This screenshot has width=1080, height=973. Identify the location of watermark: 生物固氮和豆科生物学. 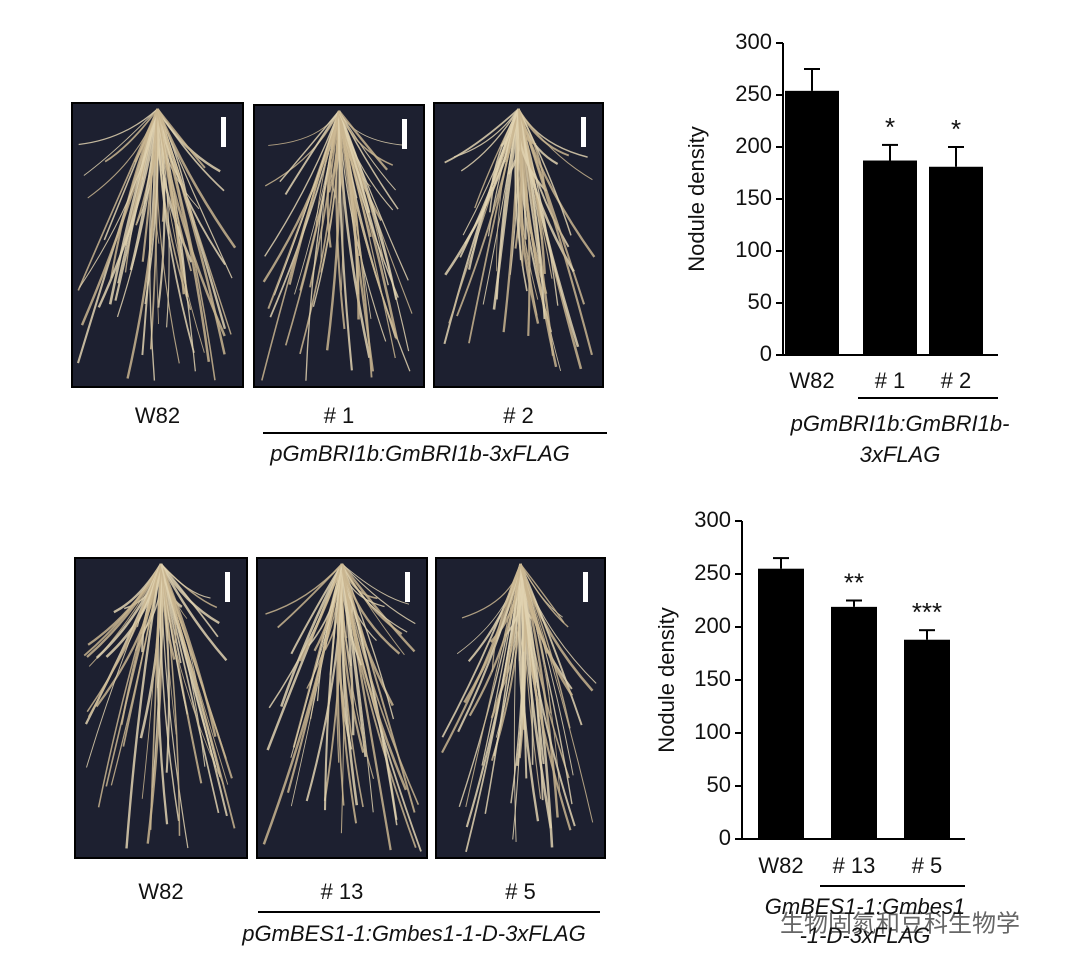
(900, 923).